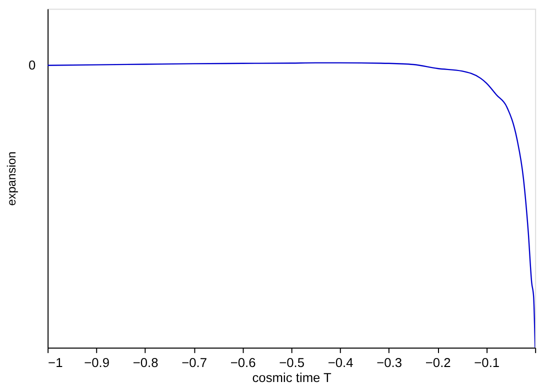 This screenshot has width=546, height=390. What do you see at coordinates (55, 362) in the screenshot?
I see `x-tick-label: −1` at bounding box center [55, 362].